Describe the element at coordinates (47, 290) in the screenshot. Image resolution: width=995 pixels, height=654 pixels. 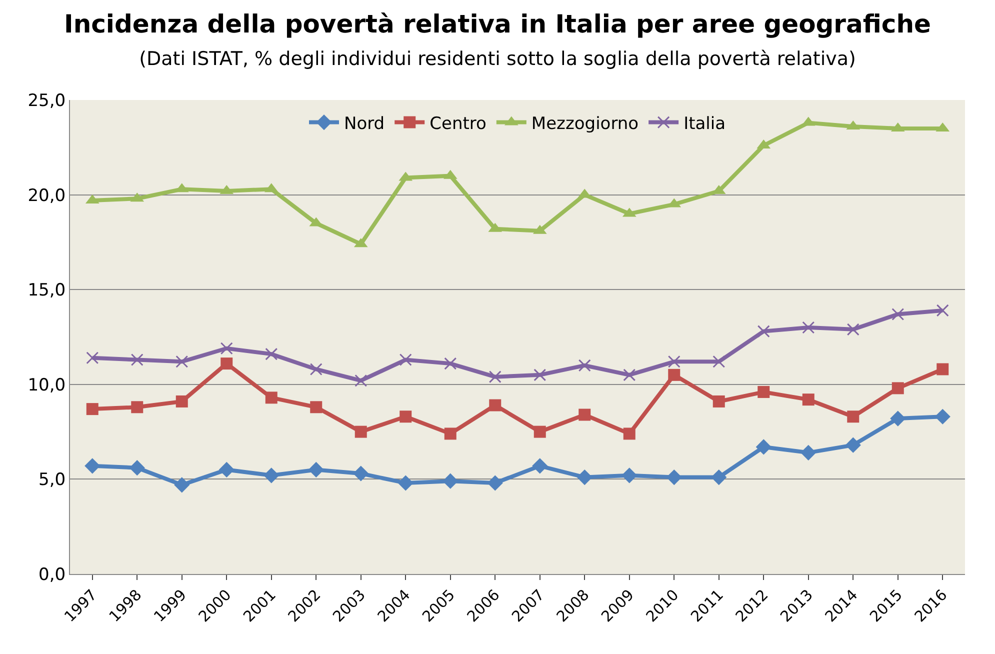
I see `y-tick-label: 15,0` at that location.